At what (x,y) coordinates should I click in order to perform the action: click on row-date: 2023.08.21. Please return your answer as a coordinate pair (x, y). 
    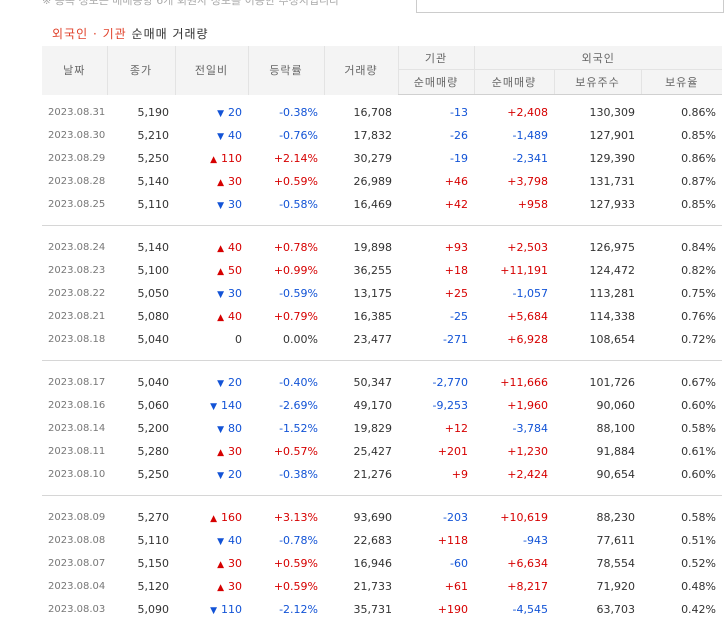
    Looking at the image, I should click on (74, 316).